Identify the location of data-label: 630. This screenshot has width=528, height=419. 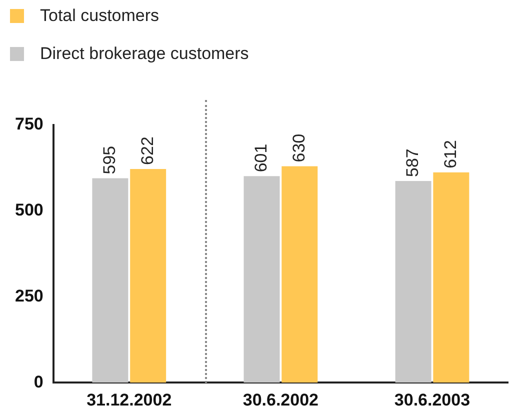
(298, 148).